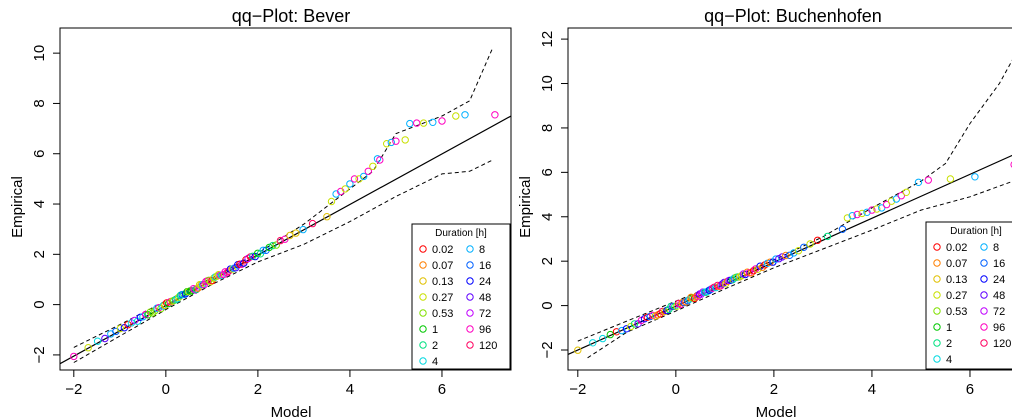 The image size is (1012, 419). I want to click on legend-label: 96, so click(485, 330).